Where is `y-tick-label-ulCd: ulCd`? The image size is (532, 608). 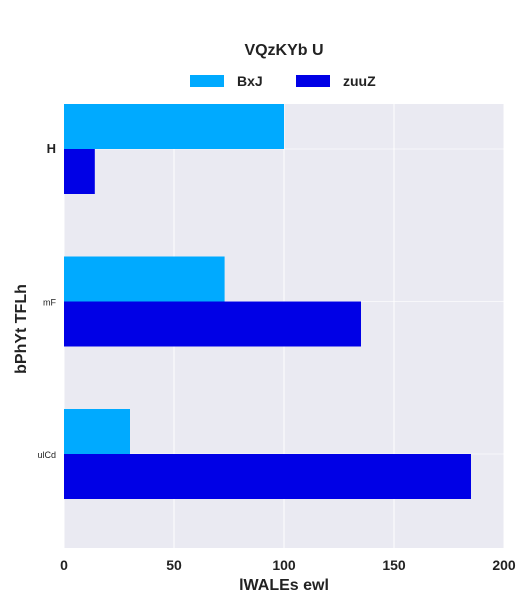
y-tick-label-ulCd: ulCd is located at coordinates (46, 455).